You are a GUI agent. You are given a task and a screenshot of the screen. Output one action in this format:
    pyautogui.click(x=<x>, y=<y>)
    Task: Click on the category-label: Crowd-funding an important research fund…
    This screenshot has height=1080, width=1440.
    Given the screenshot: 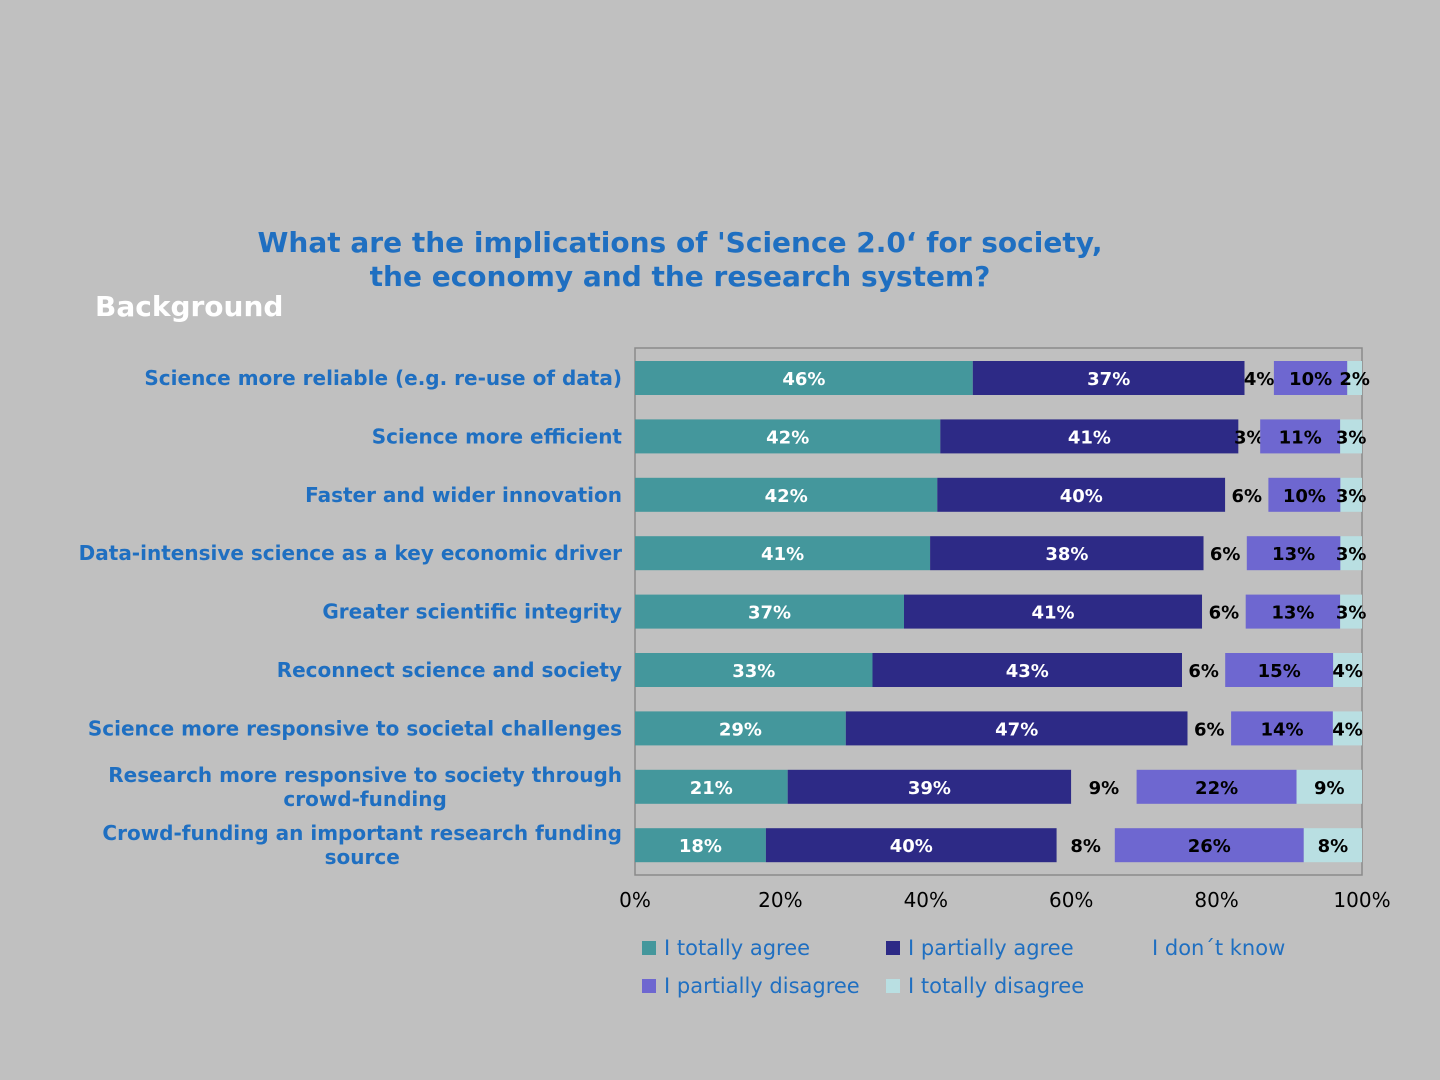 What is the action you would take?
    pyautogui.click(x=362, y=833)
    